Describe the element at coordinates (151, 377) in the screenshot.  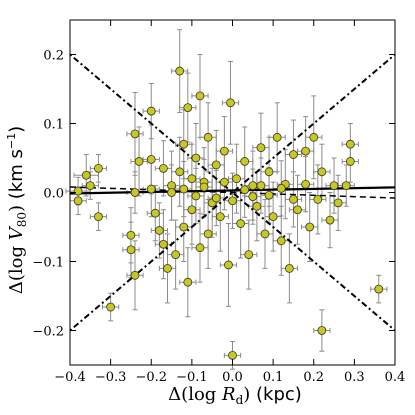
I see `x-tick-label: −0.2` at that location.